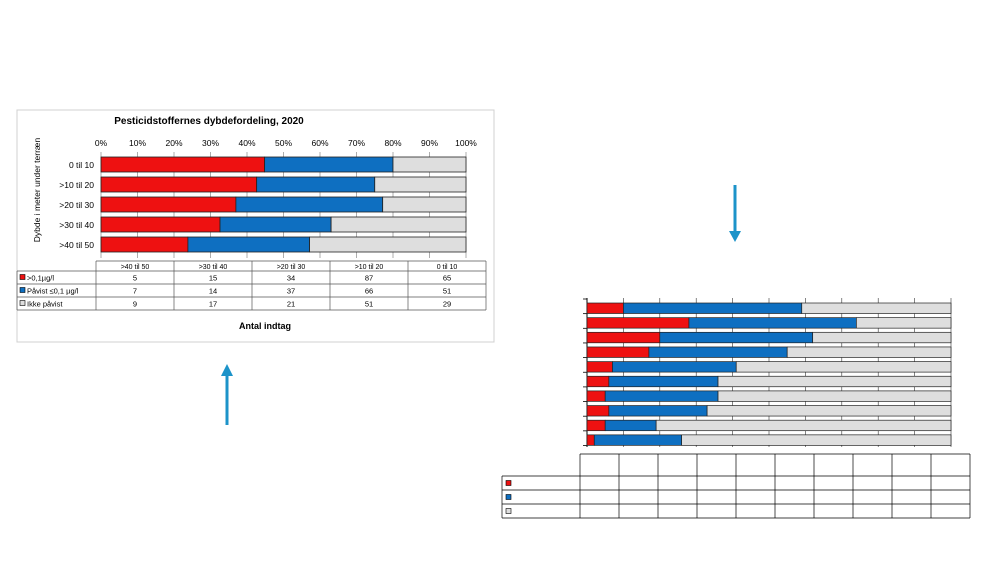 The width and height of the screenshot is (1000, 563). Describe the element at coordinates (319, 143) in the screenshot. I see `chart-1-x-tick-label: 60%` at that location.